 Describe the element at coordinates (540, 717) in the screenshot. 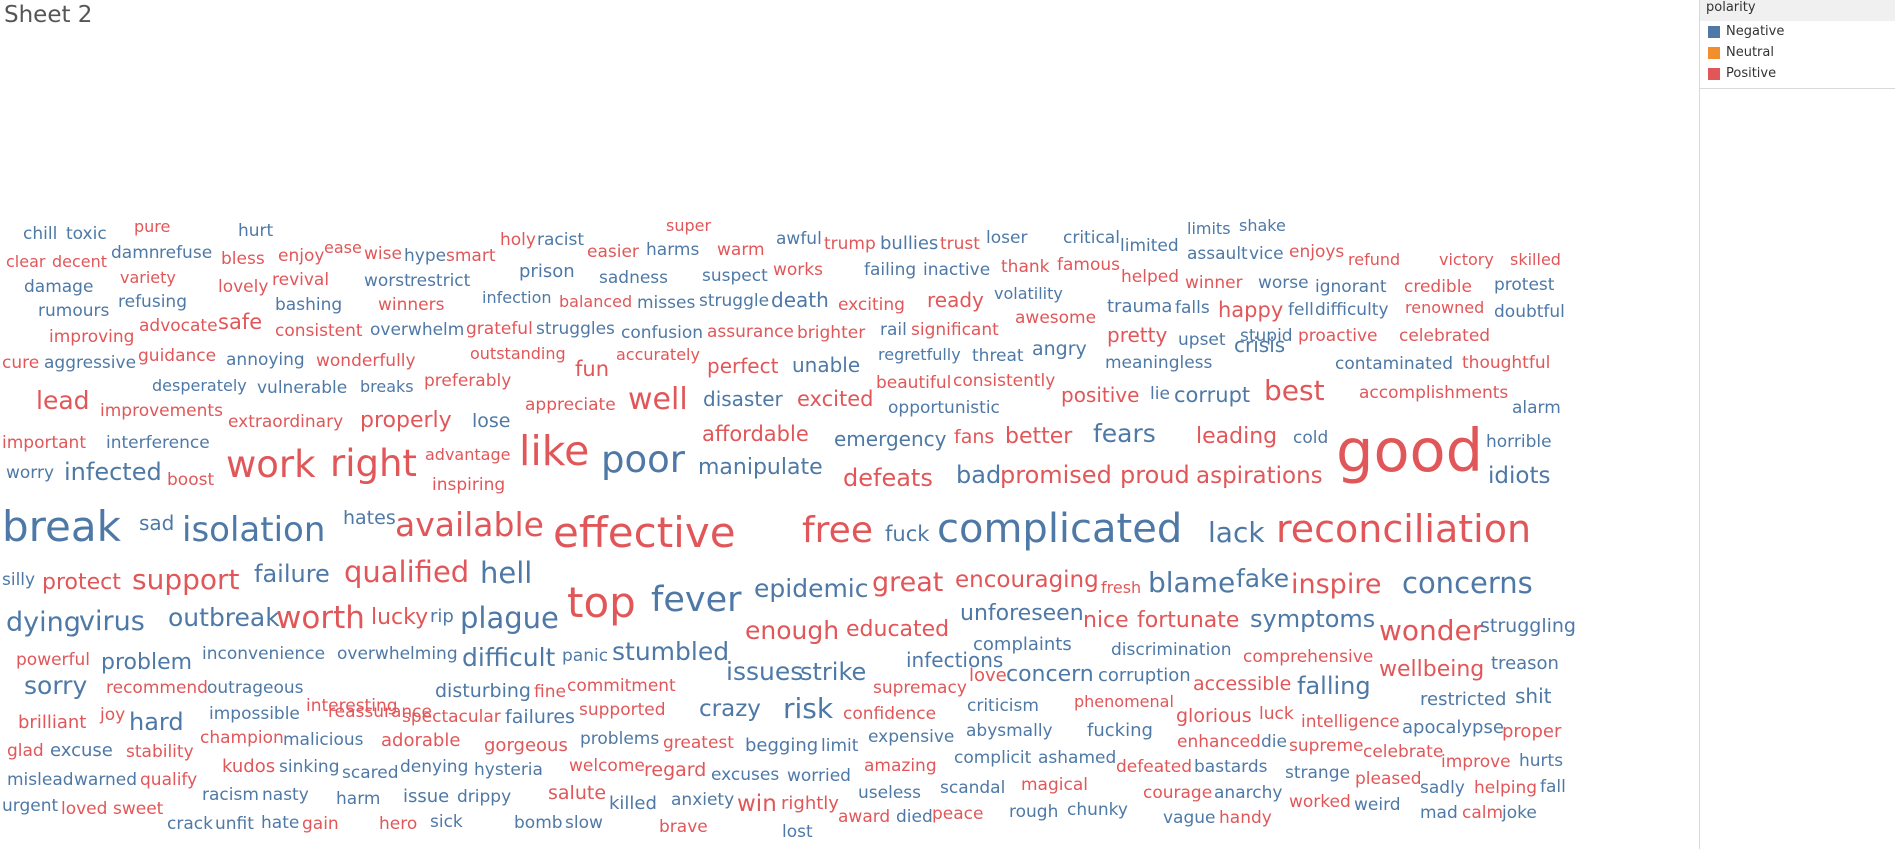

I see `word-failures: failures` at that location.